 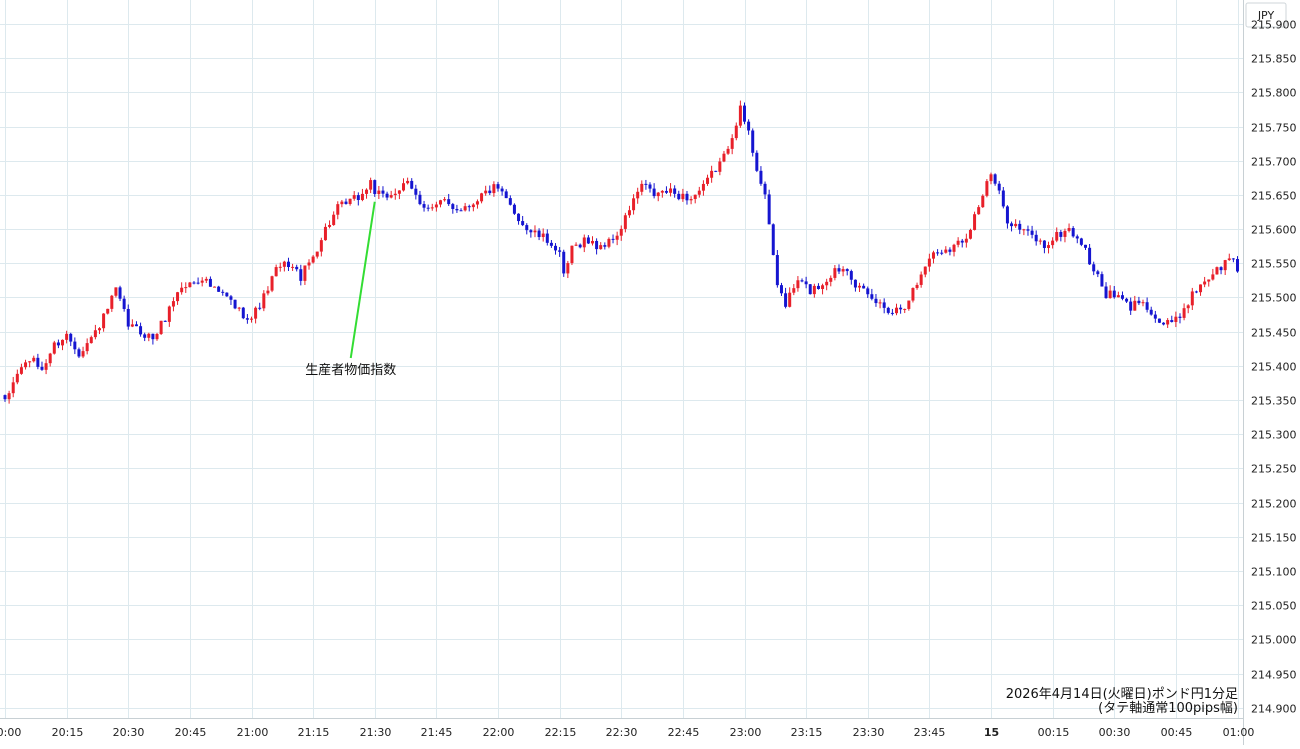 What do you see at coordinates (1115, 732) in the screenshot?
I see `x-tick-label: 00:30` at bounding box center [1115, 732].